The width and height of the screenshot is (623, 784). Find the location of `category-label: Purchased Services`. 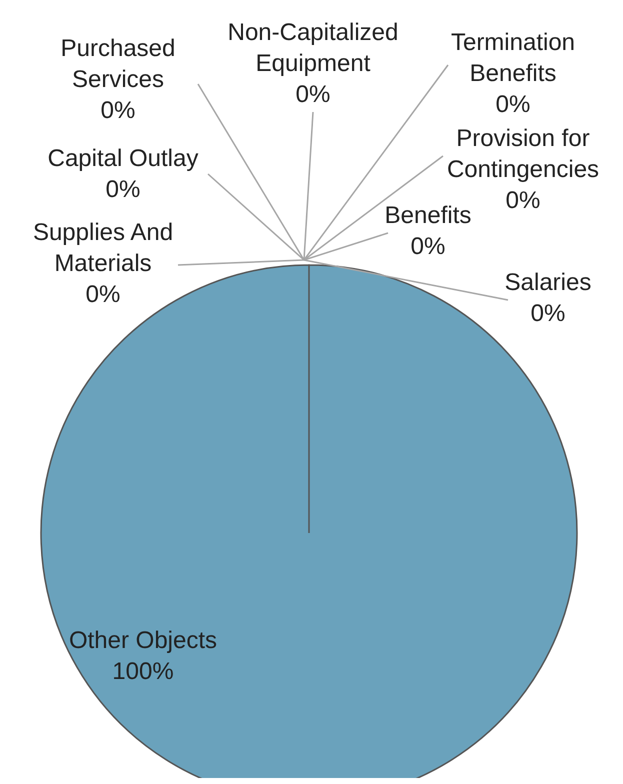

category-label: Purchased Services is located at coordinates (118, 64).